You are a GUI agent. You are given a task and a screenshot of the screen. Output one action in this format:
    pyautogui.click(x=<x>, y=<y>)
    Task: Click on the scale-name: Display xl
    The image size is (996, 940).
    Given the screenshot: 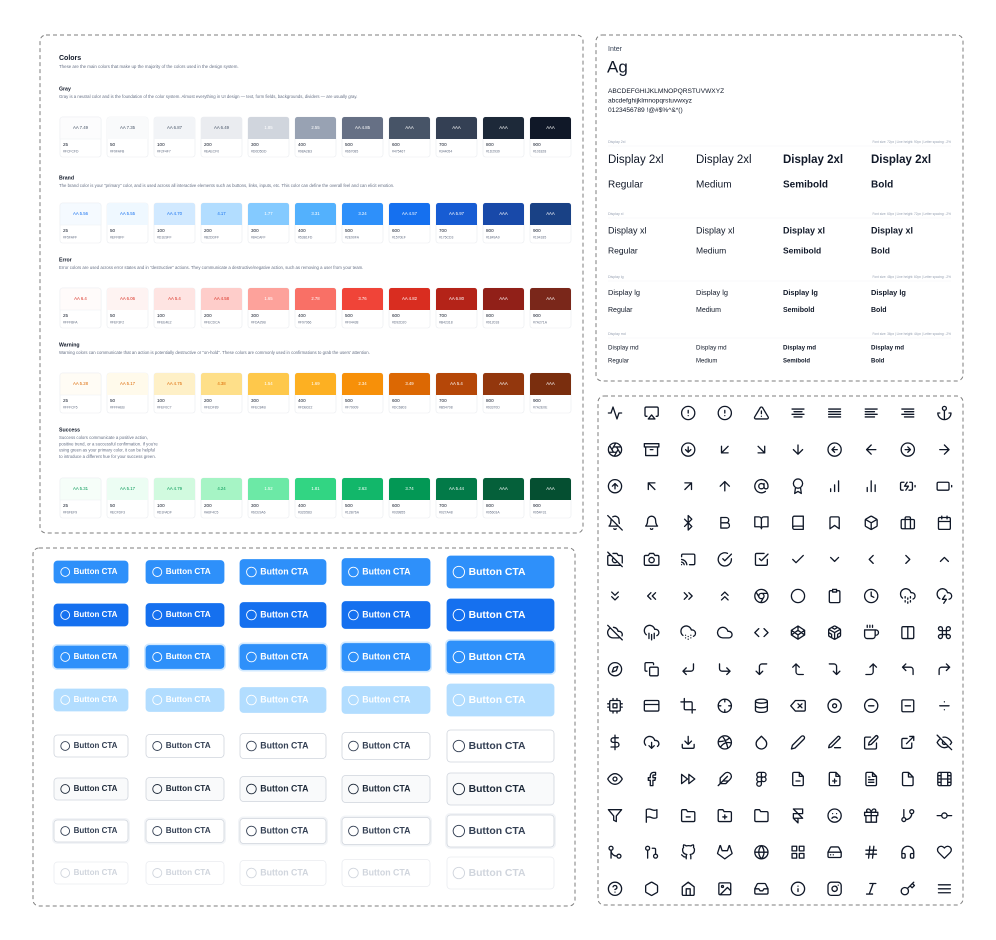 What is the action you would take?
    pyautogui.click(x=627, y=230)
    